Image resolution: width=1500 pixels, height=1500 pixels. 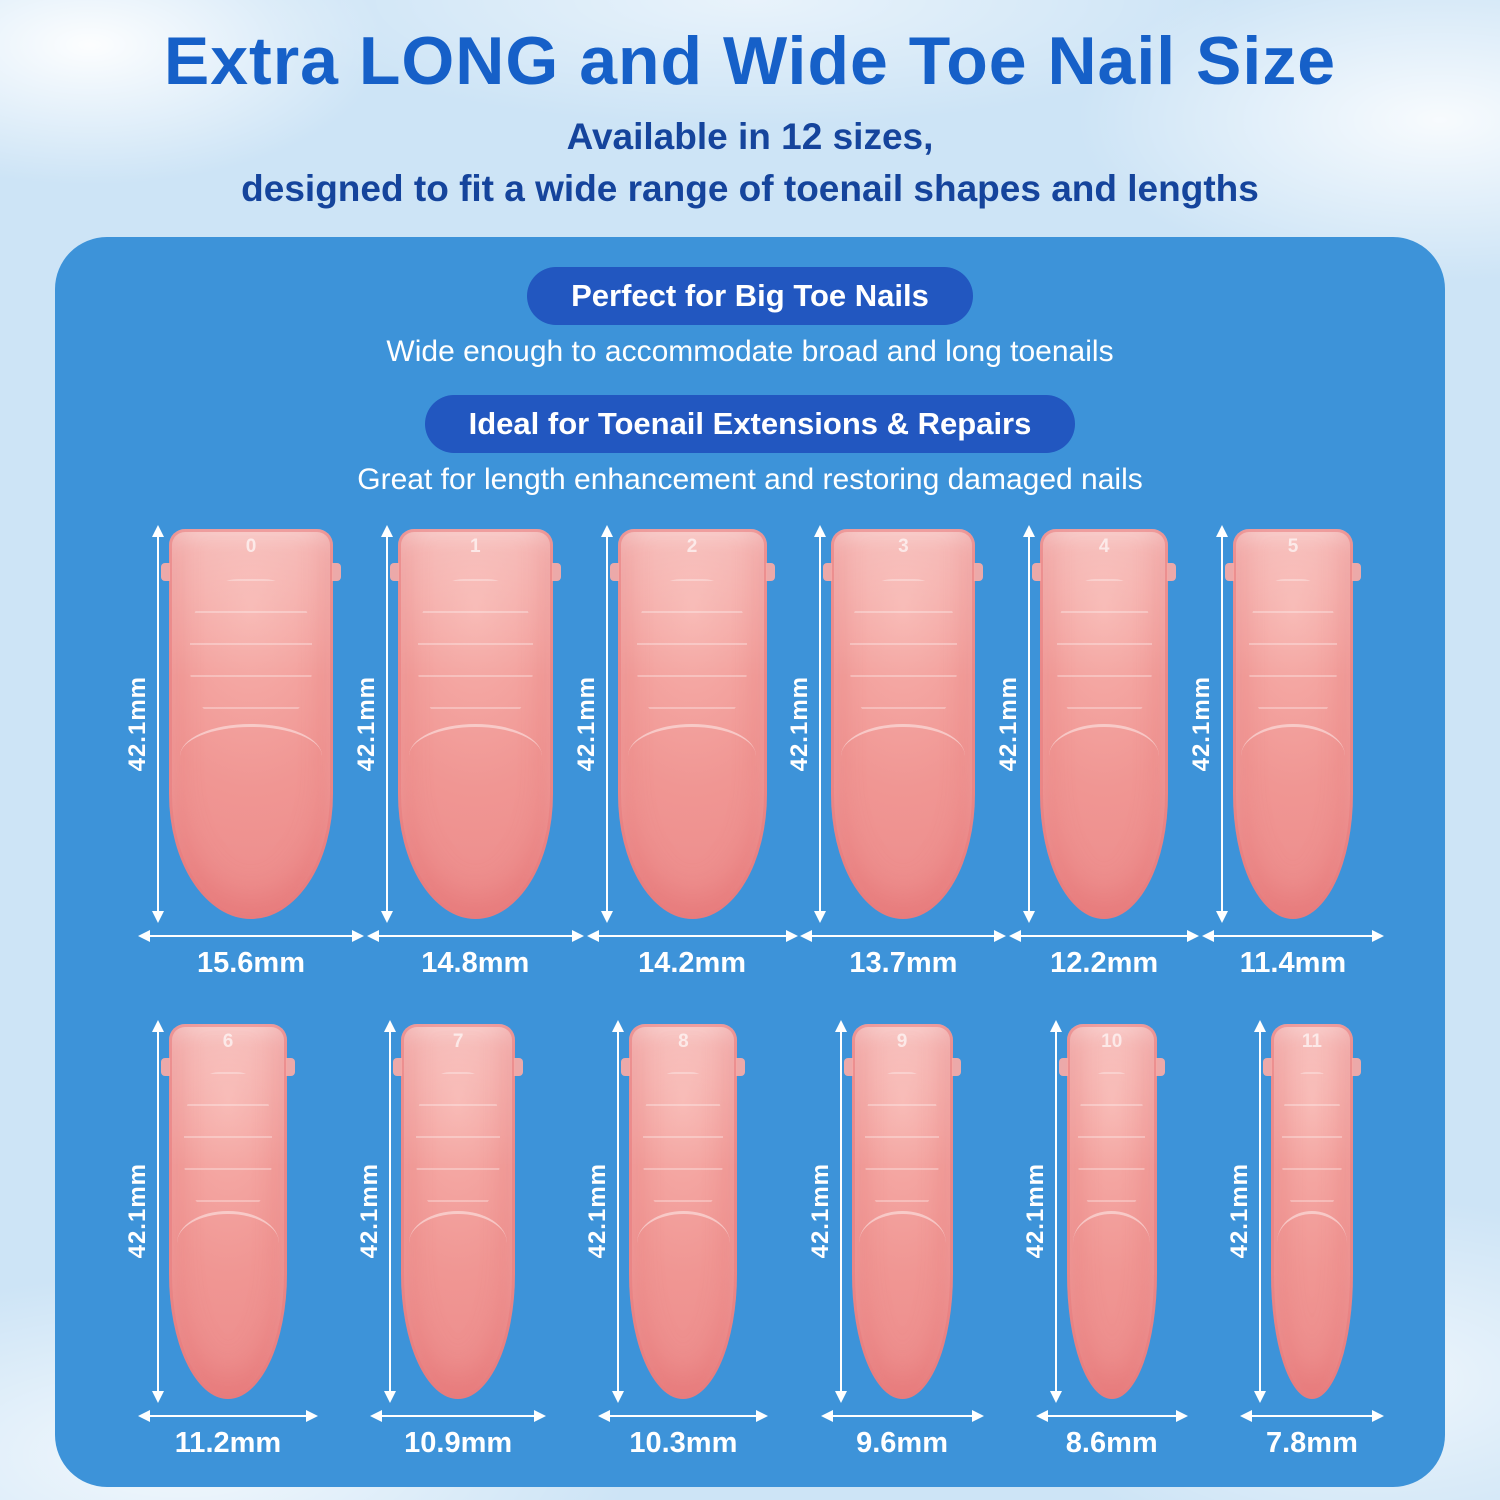 What do you see at coordinates (683, 1442) in the screenshot?
I see `width-label: 10.3mm` at bounding box center [683, 1442].